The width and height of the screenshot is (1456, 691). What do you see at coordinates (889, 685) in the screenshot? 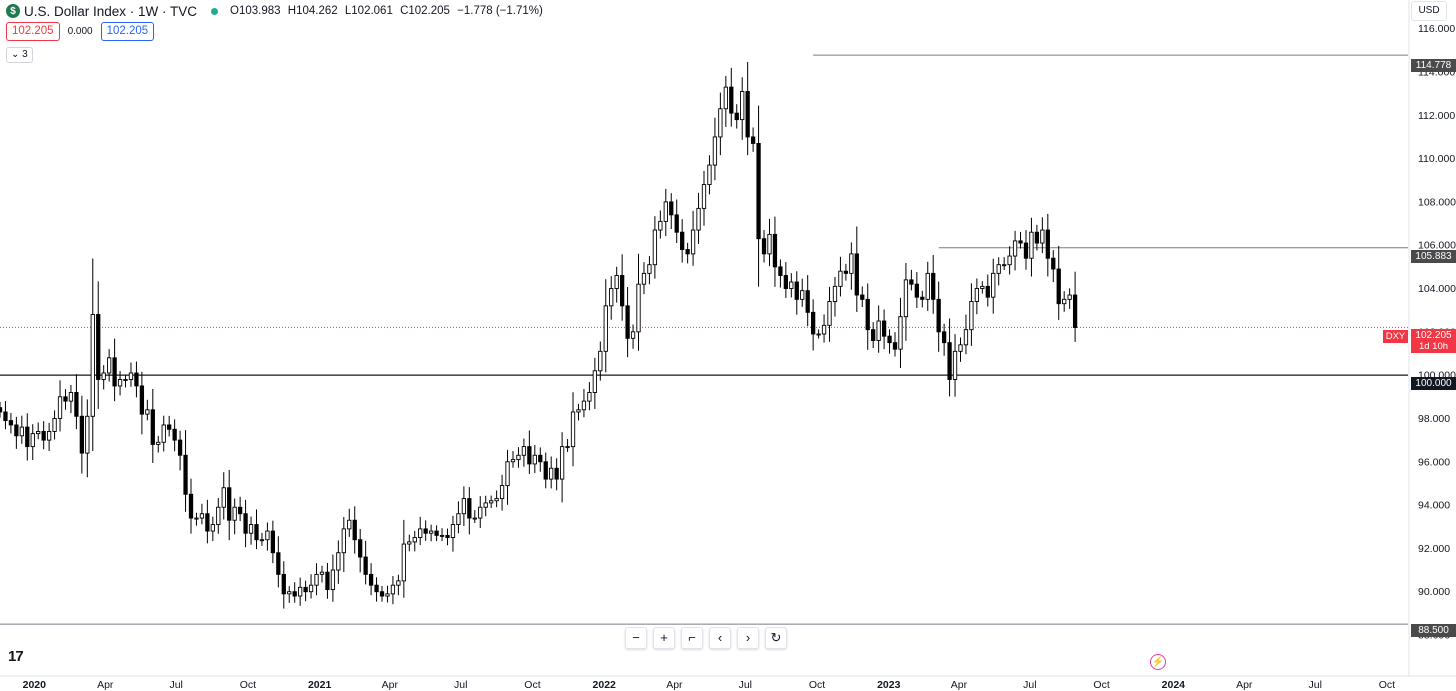
I see `x-tick-label: 2023` at bounding box center [889, 685].